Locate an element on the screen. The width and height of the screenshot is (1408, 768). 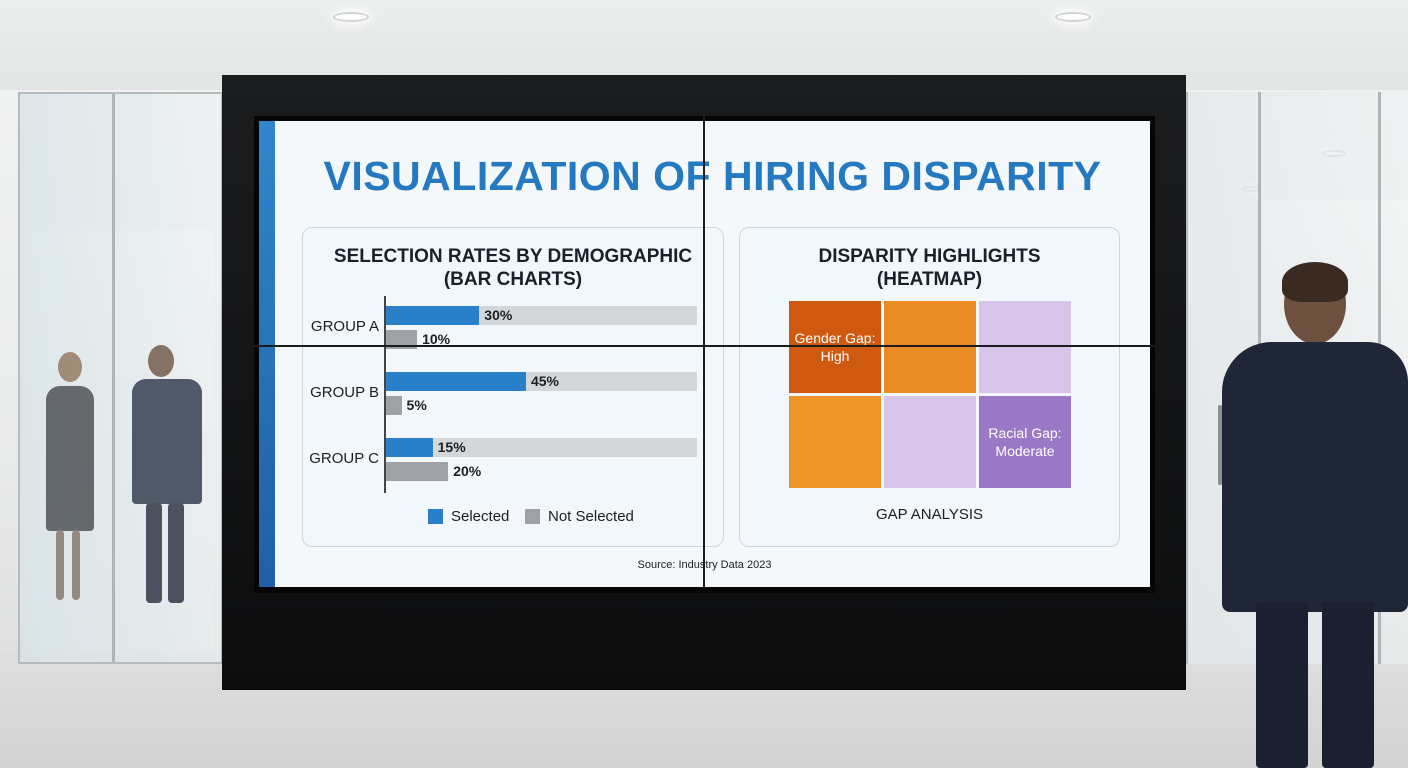
bar-chart-axis is located at coordinates (385, 394).